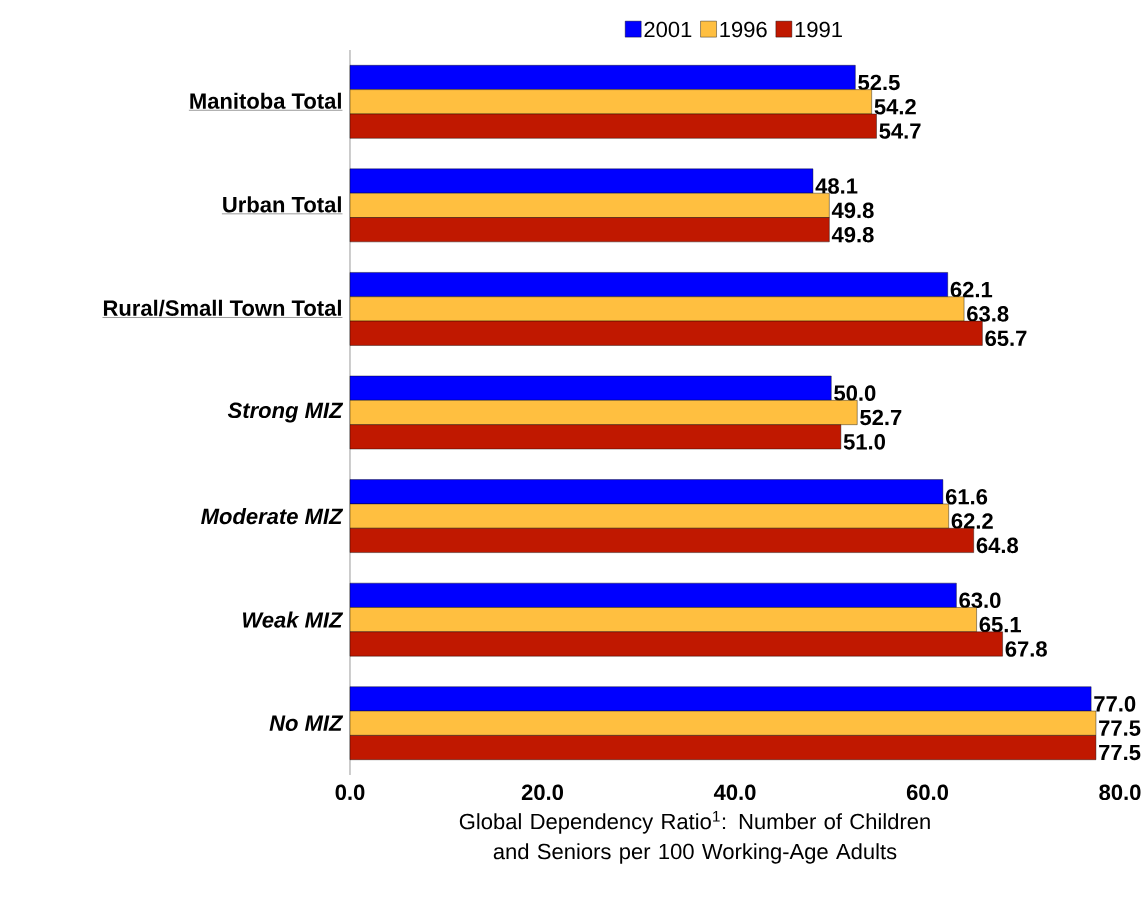 This screenshot has width=1148, height=905. I want to click on data-label: 63.8, so click(988, 314).